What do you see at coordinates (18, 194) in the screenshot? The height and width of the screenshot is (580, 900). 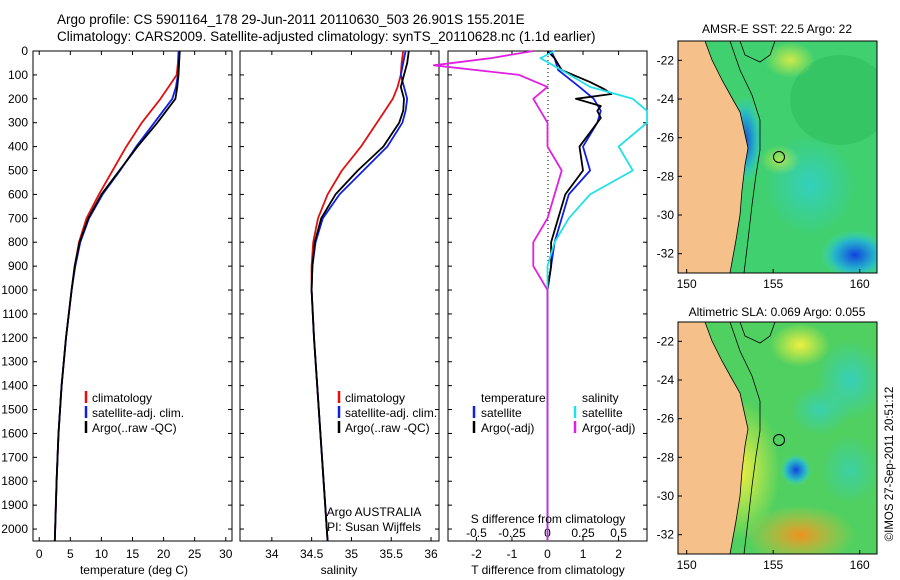 I see `depth-tick-label: 600` at bounding box center [18, 194].